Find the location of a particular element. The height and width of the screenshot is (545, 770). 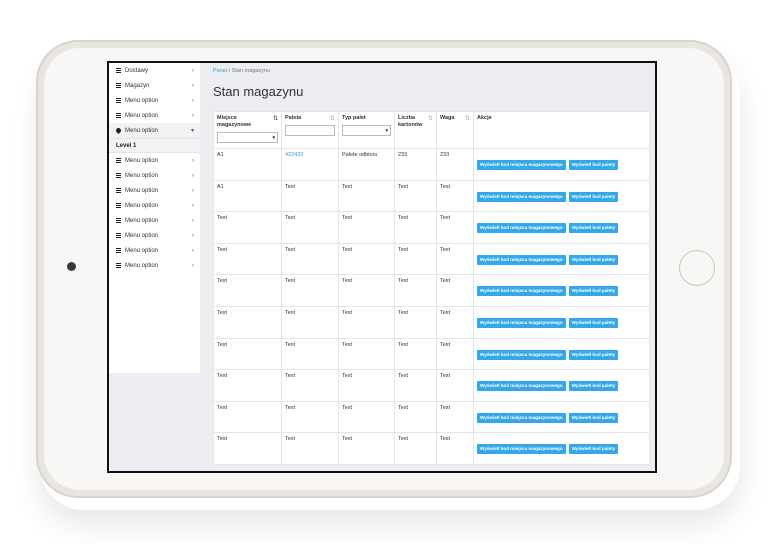

column-header: Paleta ⇅ is located at coordinates (310, 130).